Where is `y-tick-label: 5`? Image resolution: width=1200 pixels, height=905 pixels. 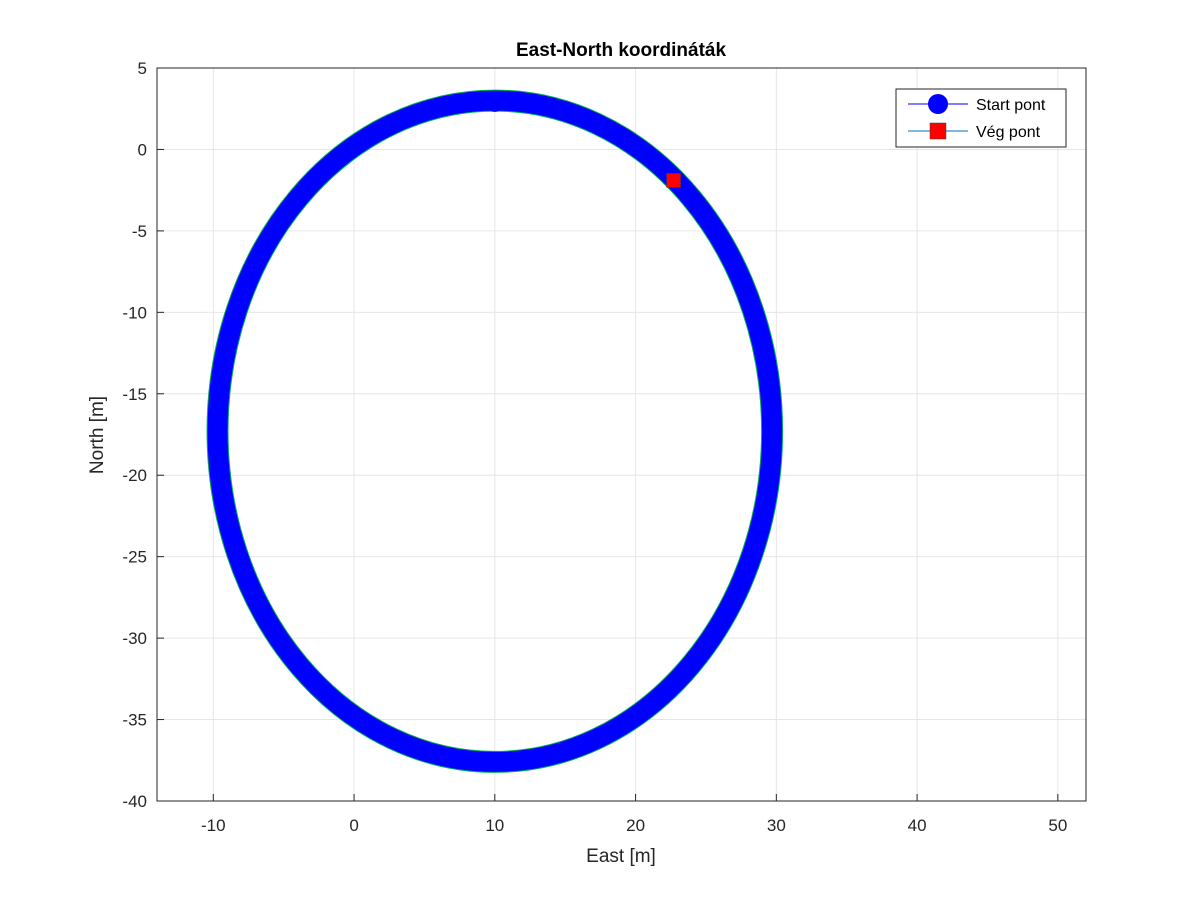
y-tick-label: 5 is located at coordinates (142, 68).